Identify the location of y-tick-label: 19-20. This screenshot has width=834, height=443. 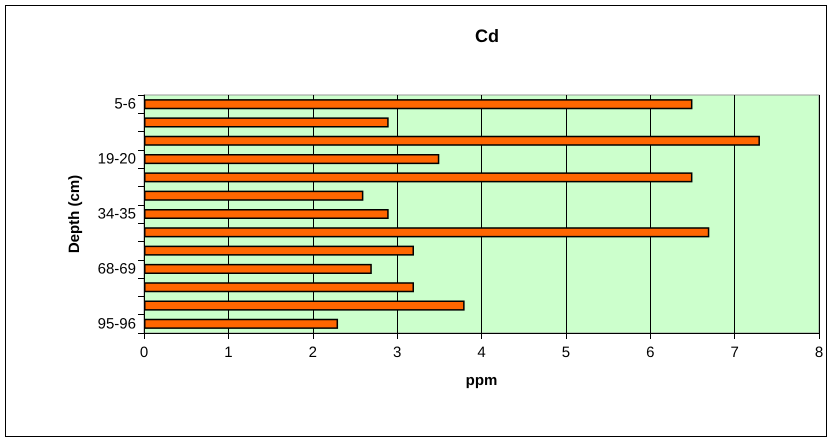
(117, 159).